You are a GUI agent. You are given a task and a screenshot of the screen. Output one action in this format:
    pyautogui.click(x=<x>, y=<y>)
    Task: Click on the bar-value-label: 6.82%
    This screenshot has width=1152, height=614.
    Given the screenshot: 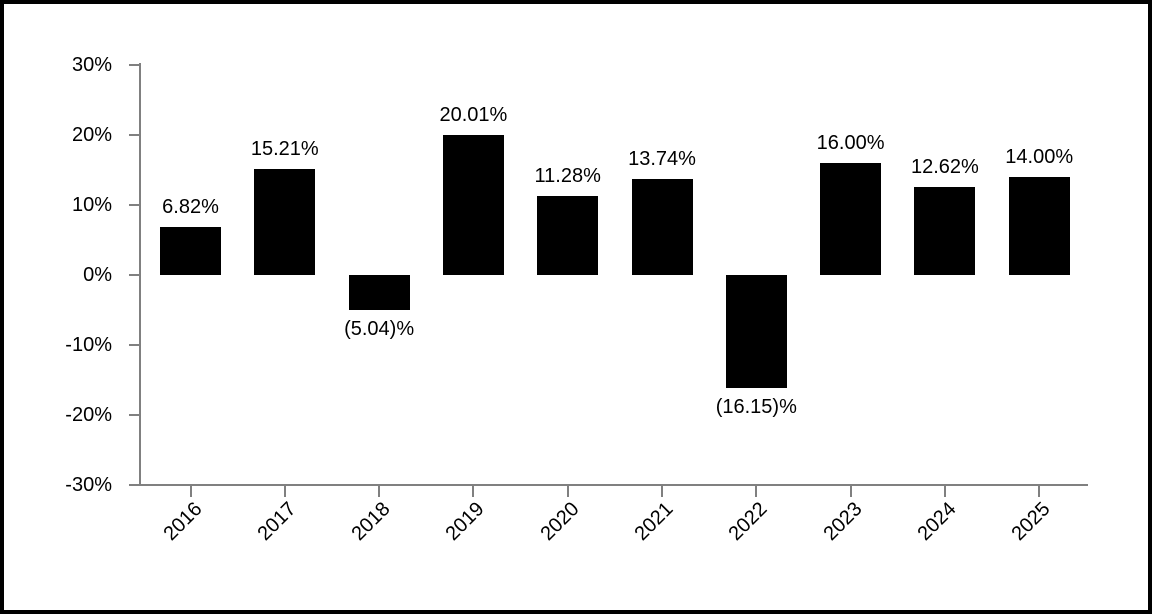 What is the action you would take?
    pyautogui.click(x=190, y=207)
    